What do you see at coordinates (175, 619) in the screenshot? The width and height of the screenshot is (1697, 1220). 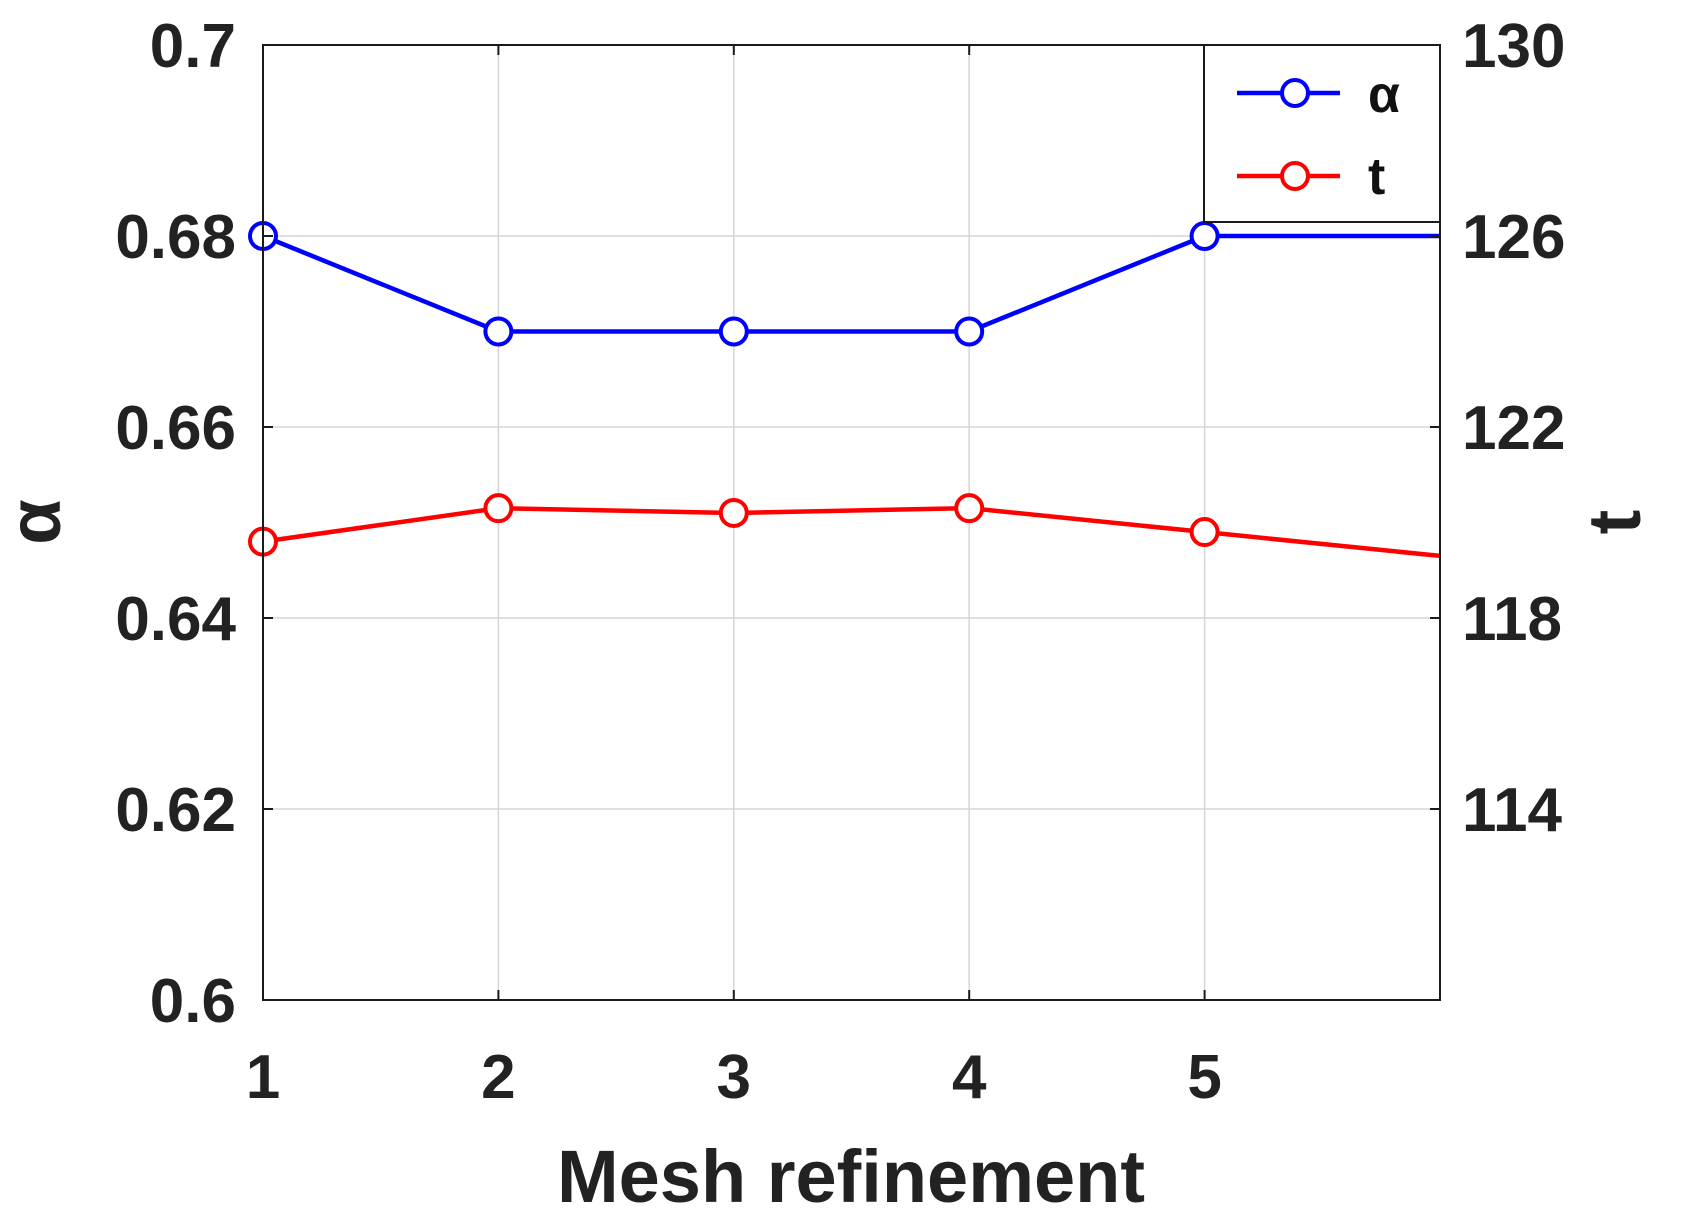 I see `left-y-tick-label: 0.64` at bounding box center [175, 619].